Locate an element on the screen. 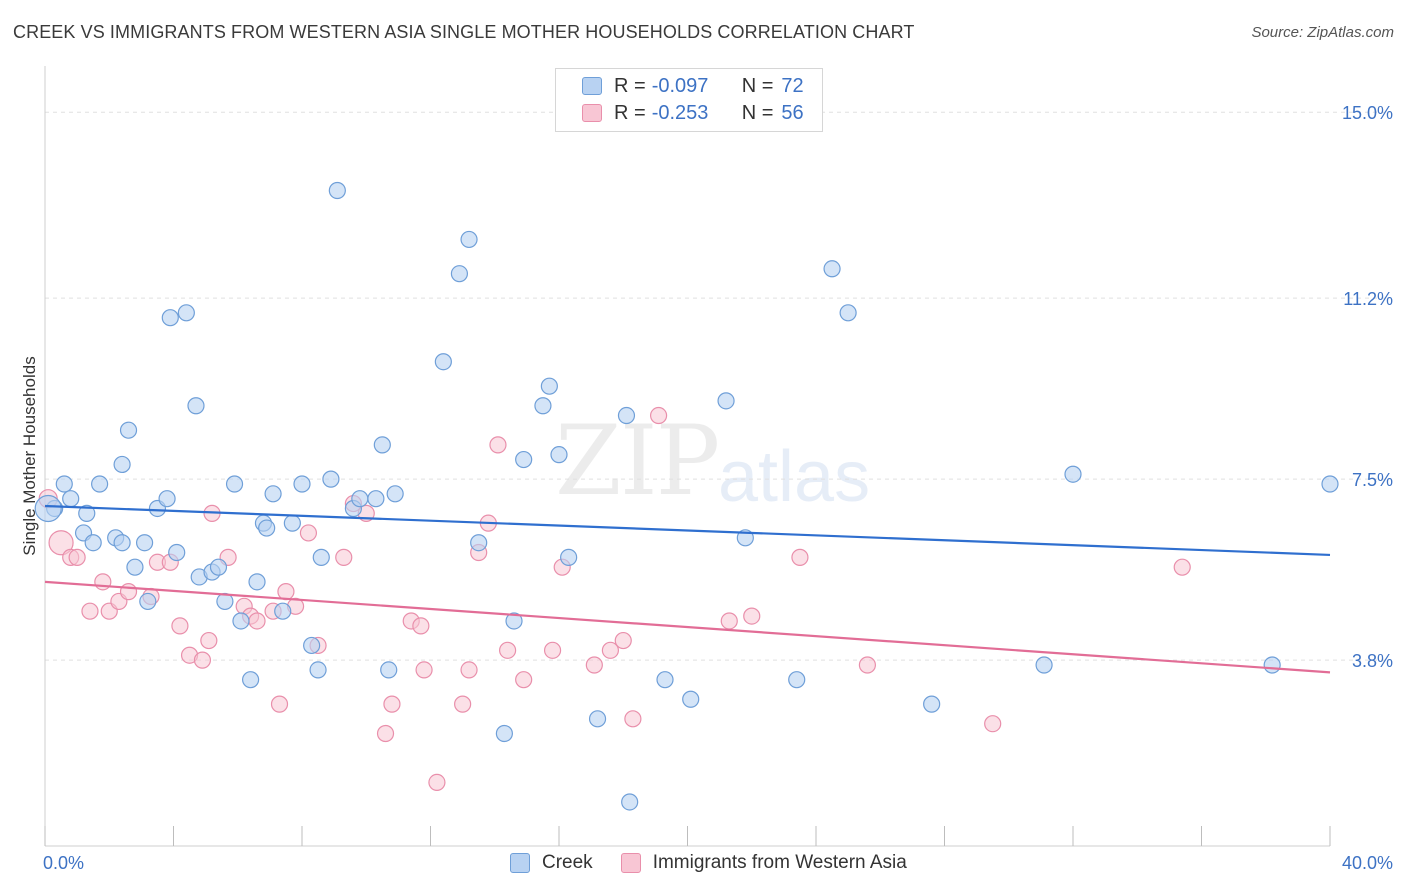 The height and width of the screenshot is (892, 1406). legend-r-label: R = is located at coordinates (630, 85).